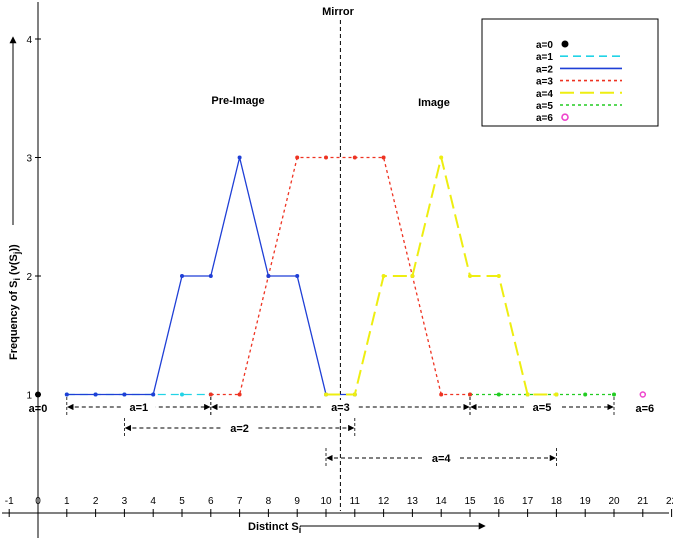 The image size is (673, 542). Describe the element at coordinates (544, 94) in the screenshot. I see `legend-label: a=4` at that location.